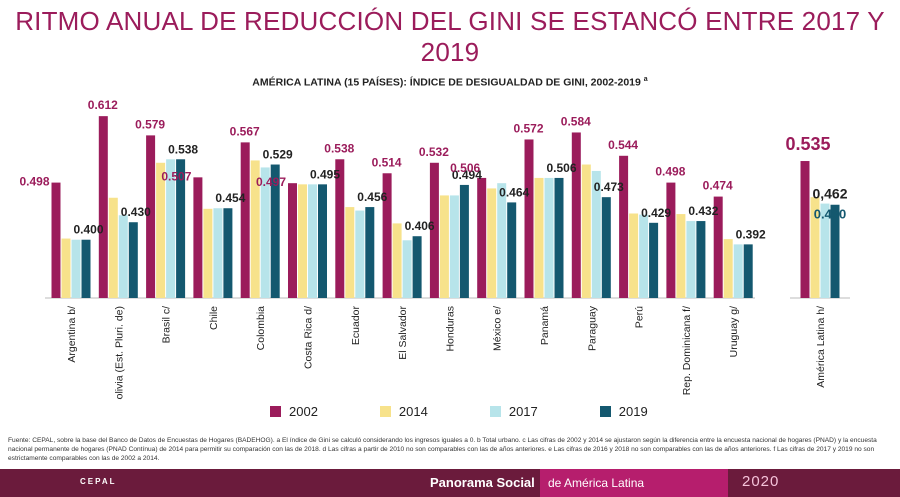 This screenshot has height=497, width=900. What do you see at coordinates (325, 174) in the screenshot?
I see `data-label: 0.495` at bounding box center [325, 174].